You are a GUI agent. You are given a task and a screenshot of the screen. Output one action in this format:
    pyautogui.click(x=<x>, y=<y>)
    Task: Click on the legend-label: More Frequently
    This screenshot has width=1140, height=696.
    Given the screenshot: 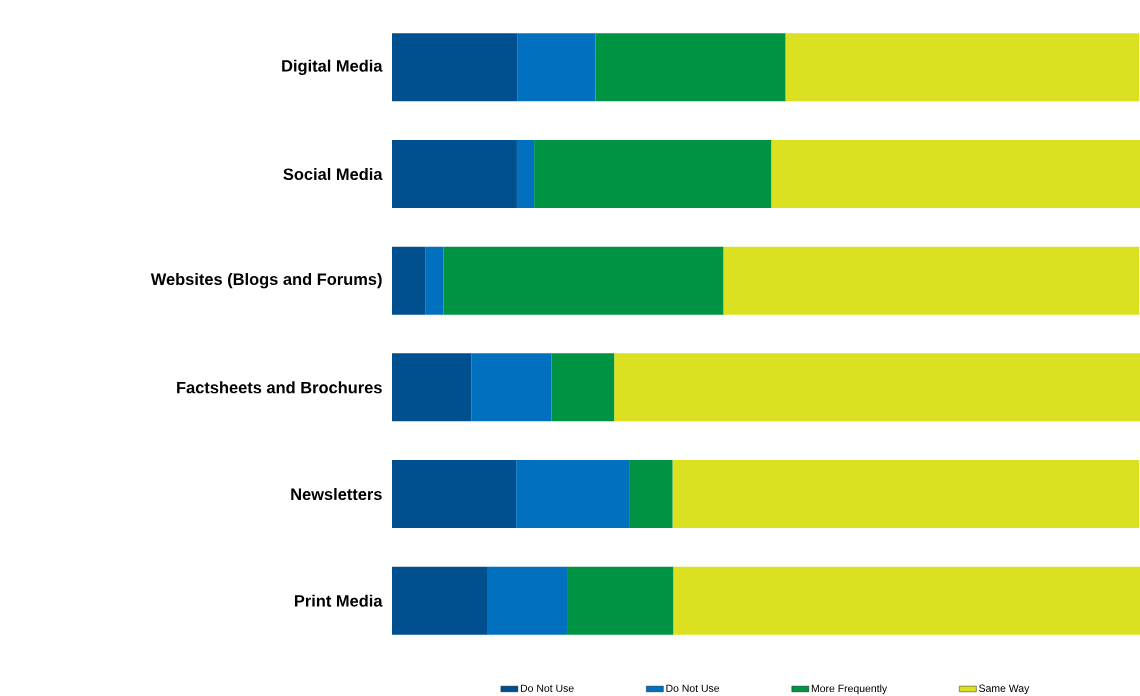 What is the action you would take?
    pyautogui.click(x=849, y=689)
    